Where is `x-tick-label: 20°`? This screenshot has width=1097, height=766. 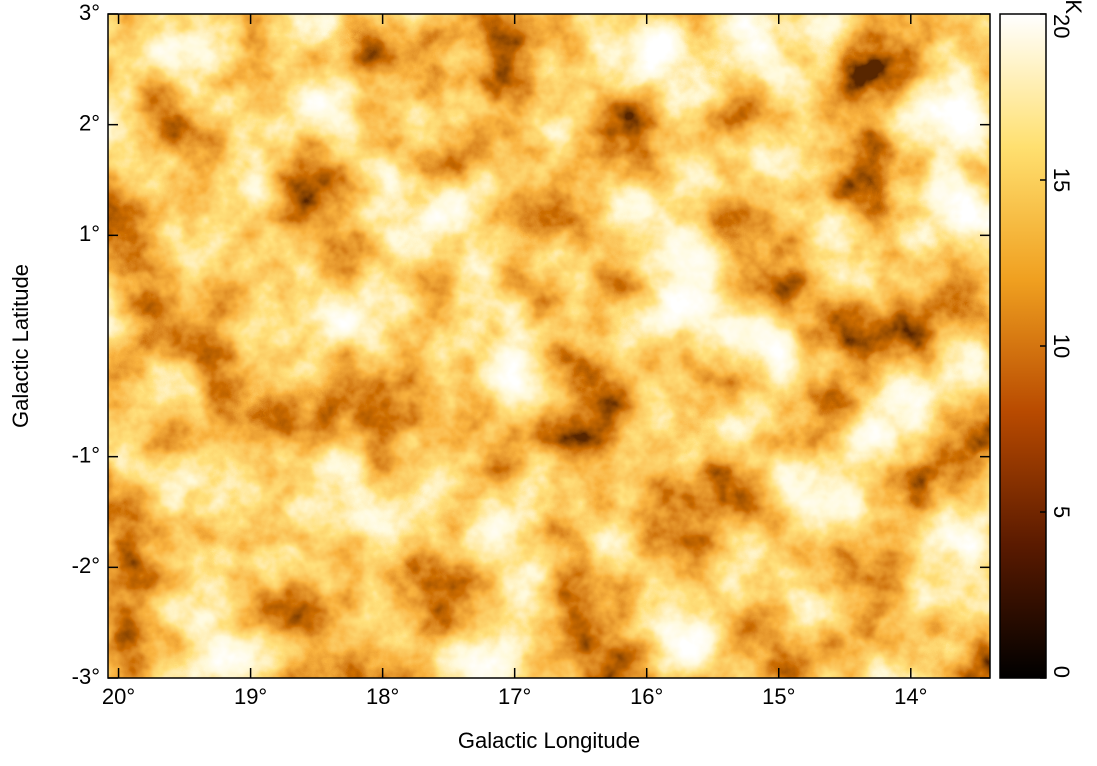
x-tick-label: 20° is located at coordinates (118, 696).